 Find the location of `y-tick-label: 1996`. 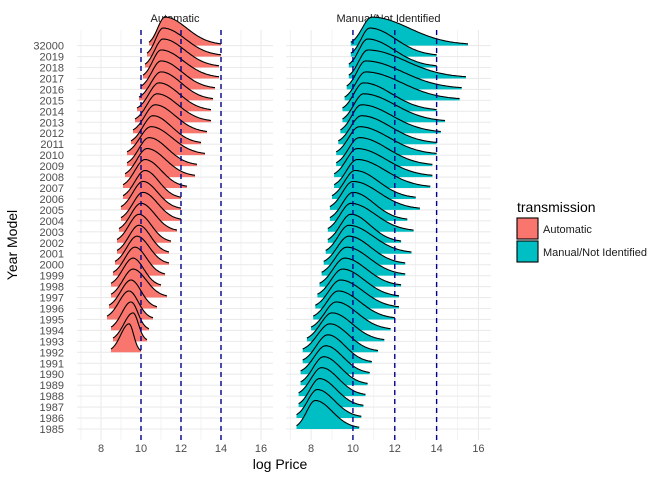

y-tick-label: 1996 is located at coordinates (52, 310).